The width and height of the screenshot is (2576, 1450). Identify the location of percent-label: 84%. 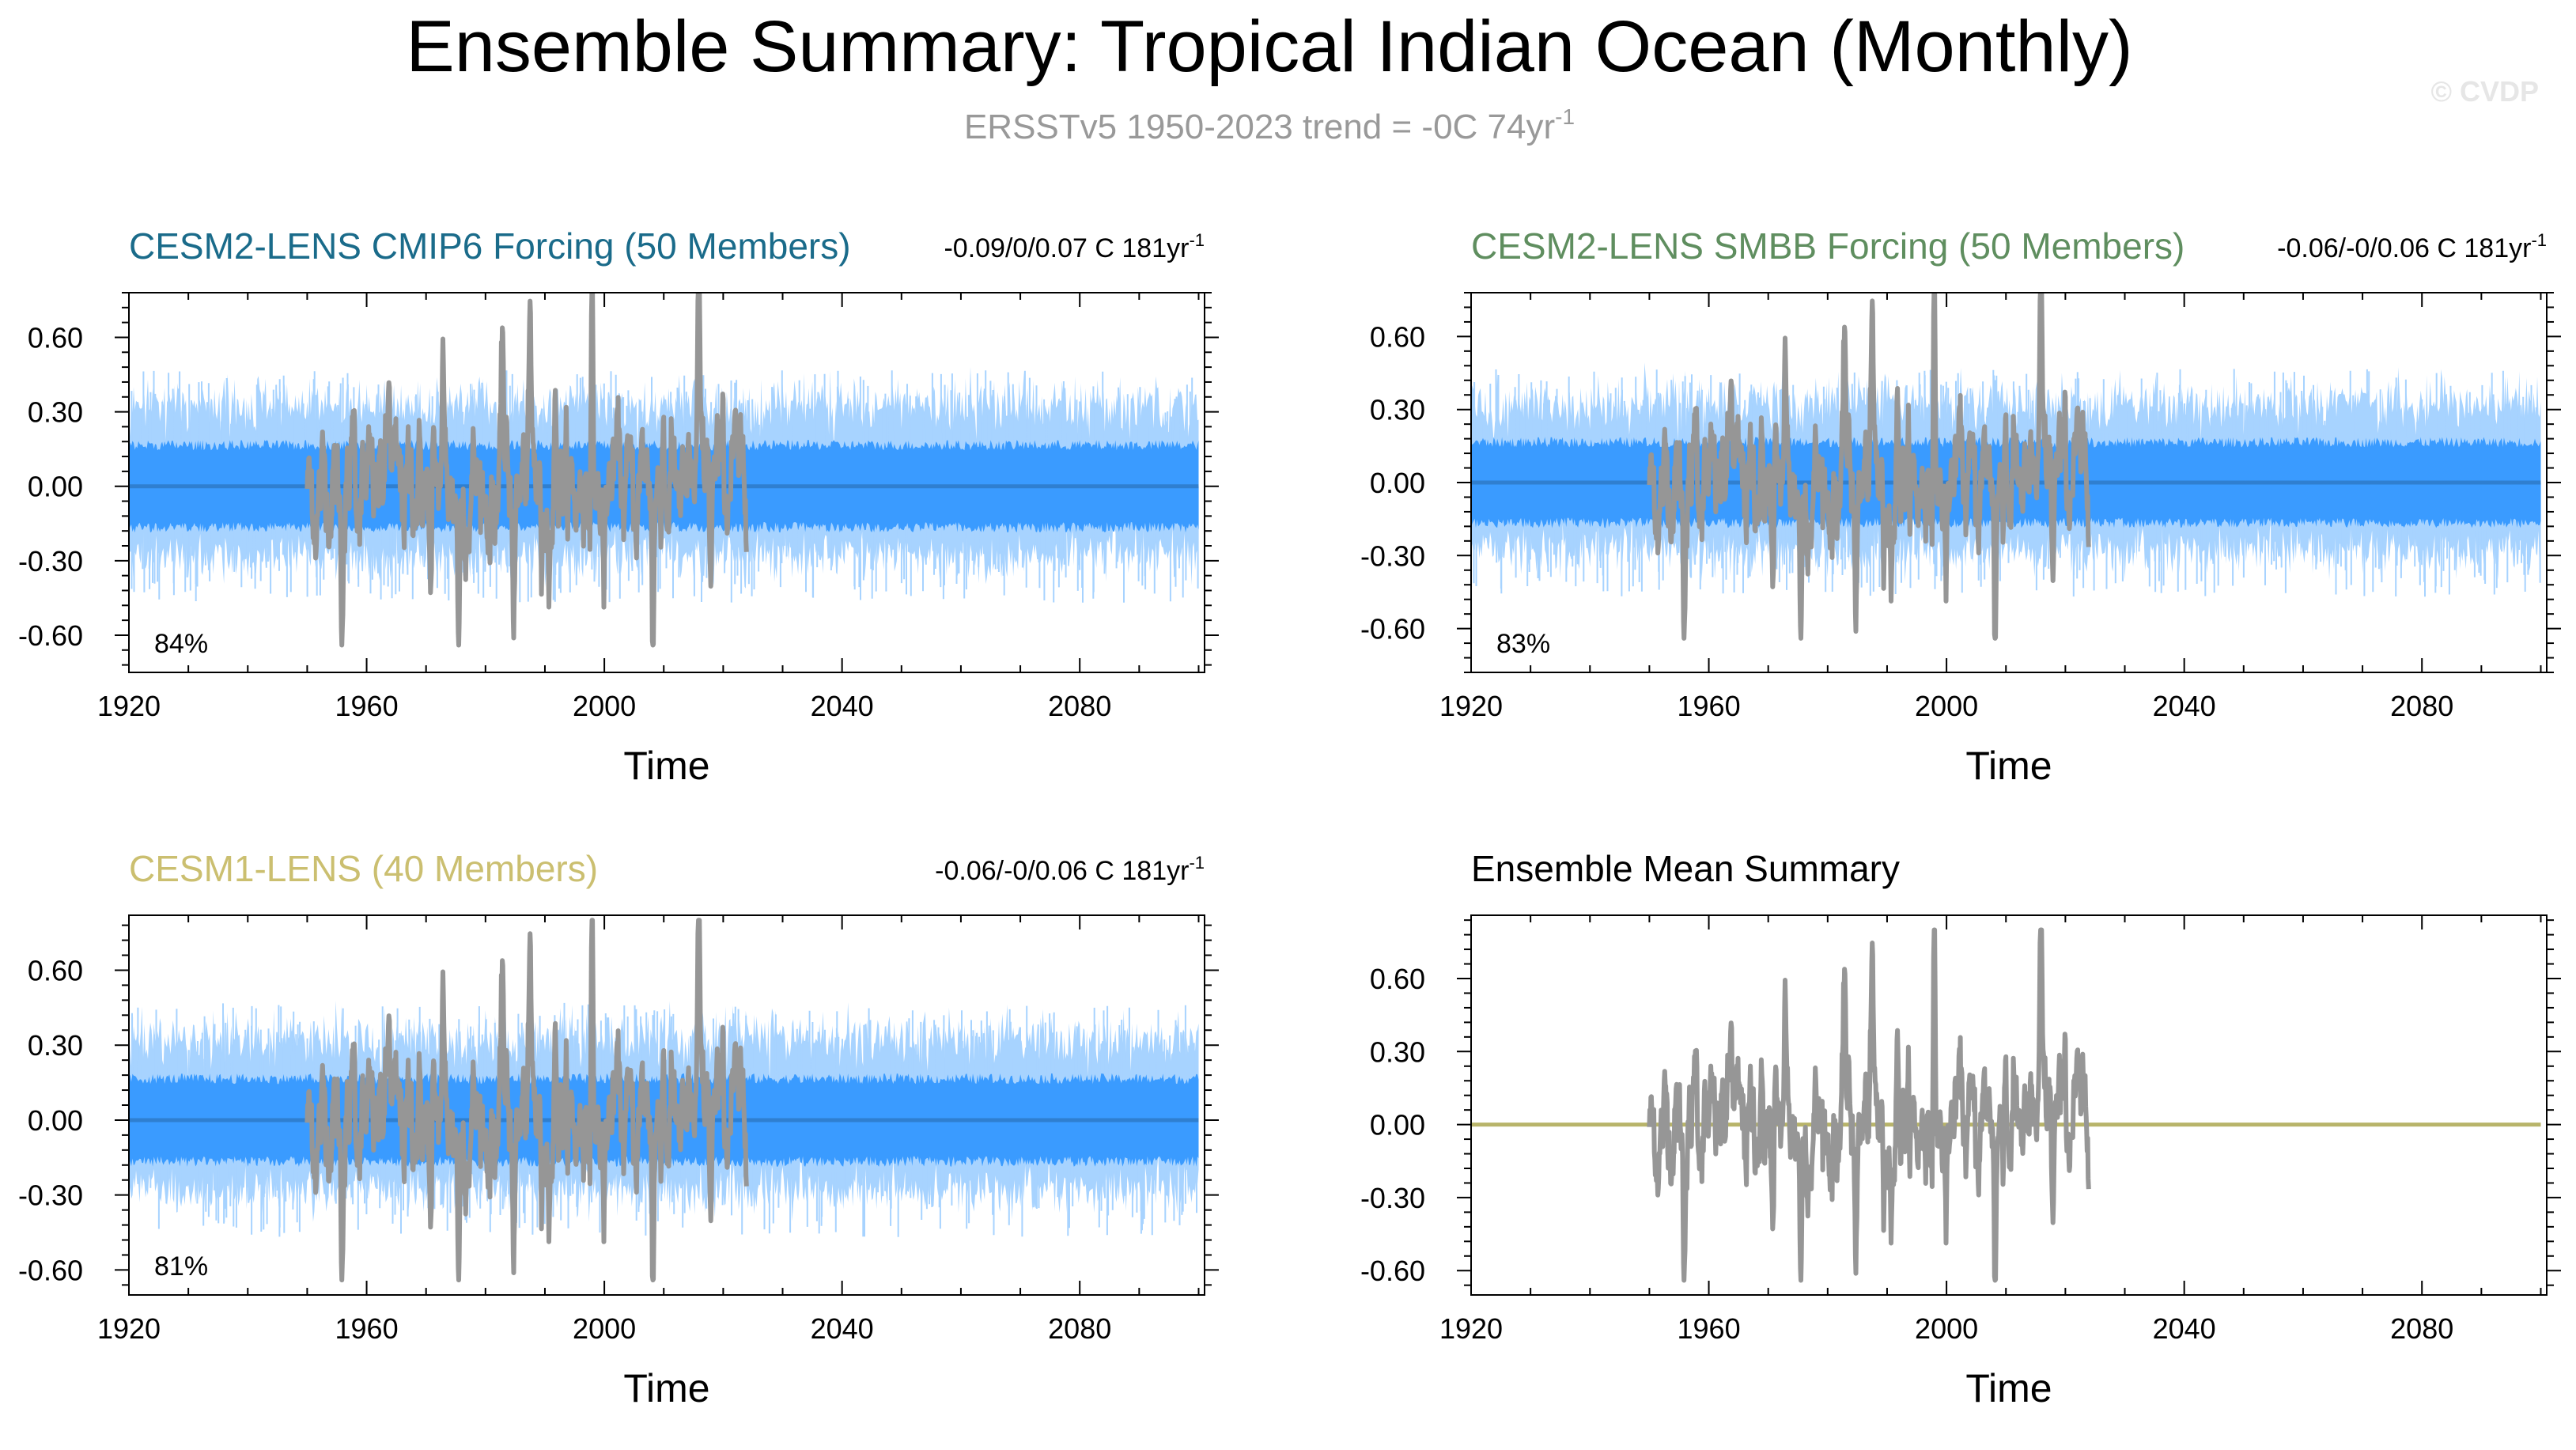
(181, 644).